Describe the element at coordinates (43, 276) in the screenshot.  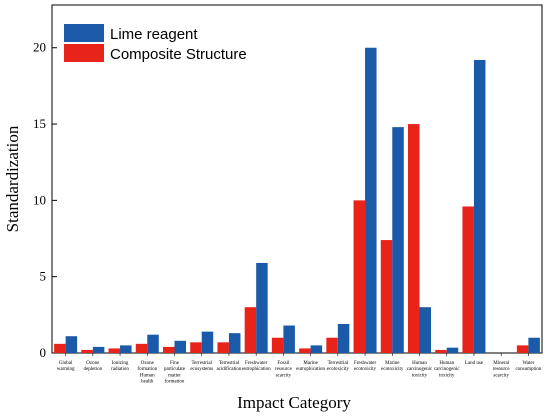
I see `y-tick-label: 5` at that location.